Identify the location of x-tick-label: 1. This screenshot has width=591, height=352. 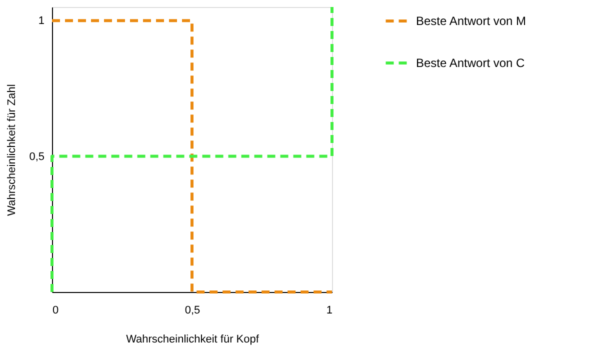
(329, 310).